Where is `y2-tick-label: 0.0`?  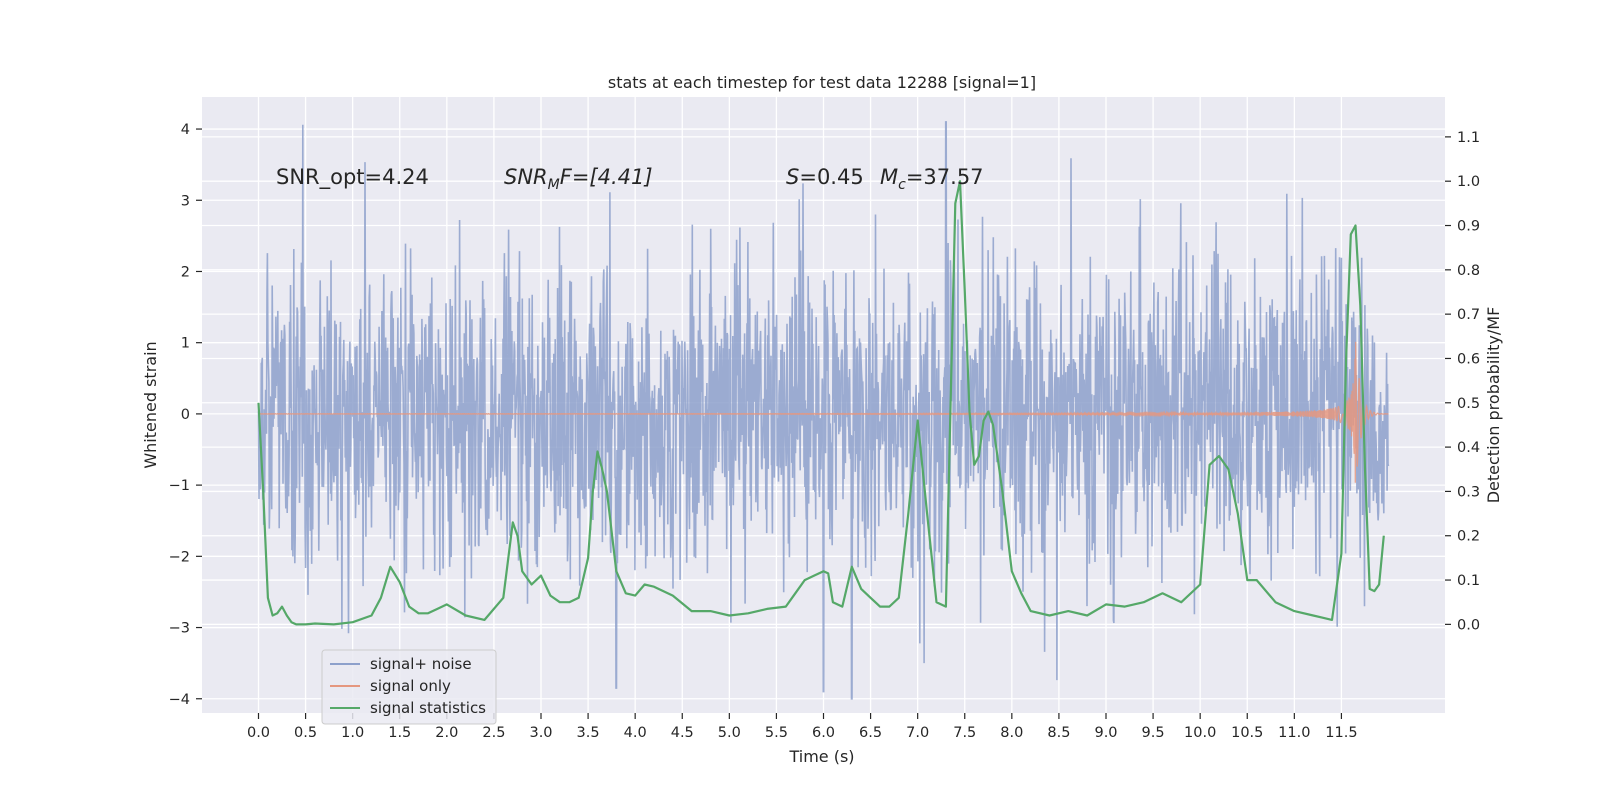
y2-tick-label: 0.0 is located at coordinates (1468, 625).